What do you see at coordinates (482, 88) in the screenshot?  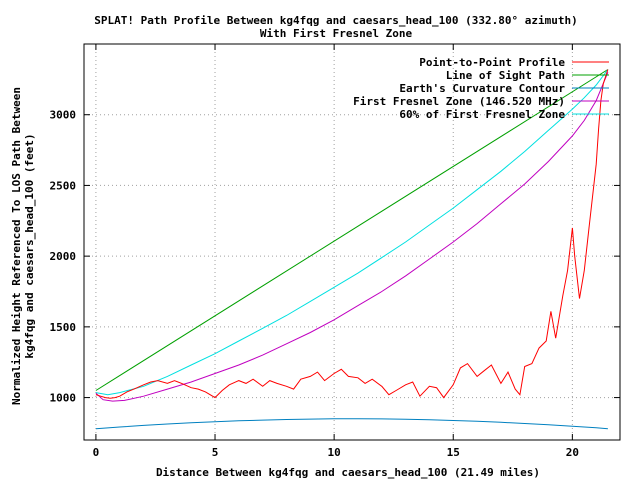 I see `legend-label: Earth's Curvature Contour` at bounding box center [482, 88].